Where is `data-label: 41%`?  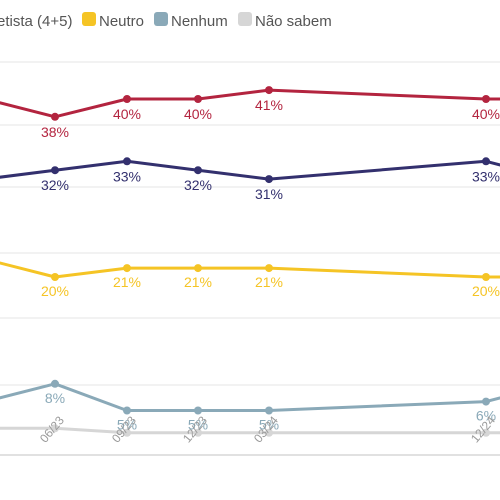
data-label: 41% is located at coordinates (269, 105).